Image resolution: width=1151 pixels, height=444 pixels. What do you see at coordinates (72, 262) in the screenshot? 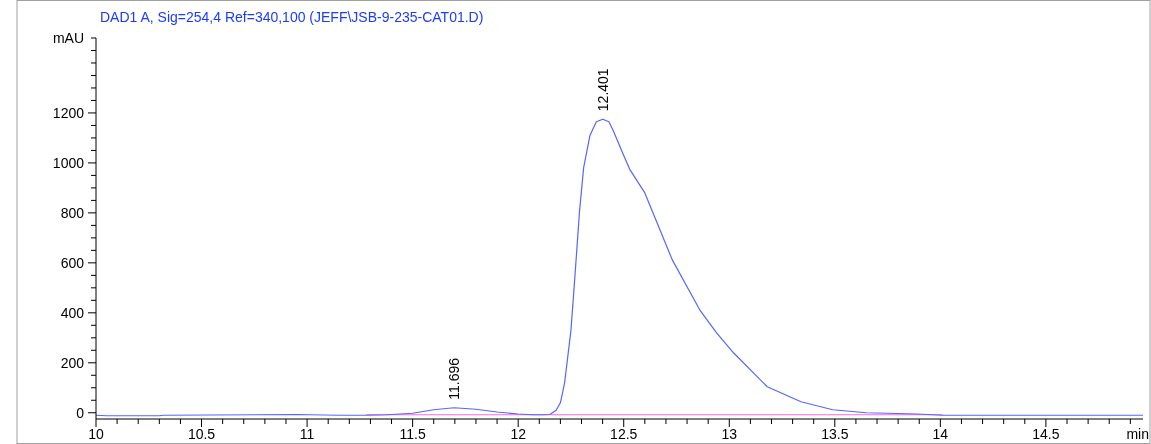
I see `y-tick-label: 600` at bounding box center [72, 262].